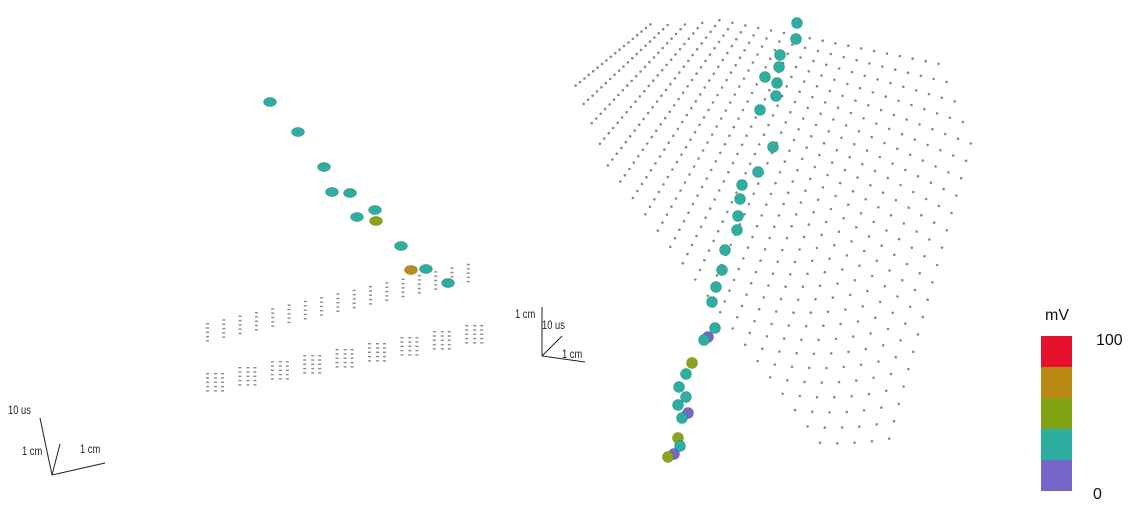  Describe the element at coordinates (19, 410) in the screenshot. I see `left-time-scale-label: 10 us` at that location.